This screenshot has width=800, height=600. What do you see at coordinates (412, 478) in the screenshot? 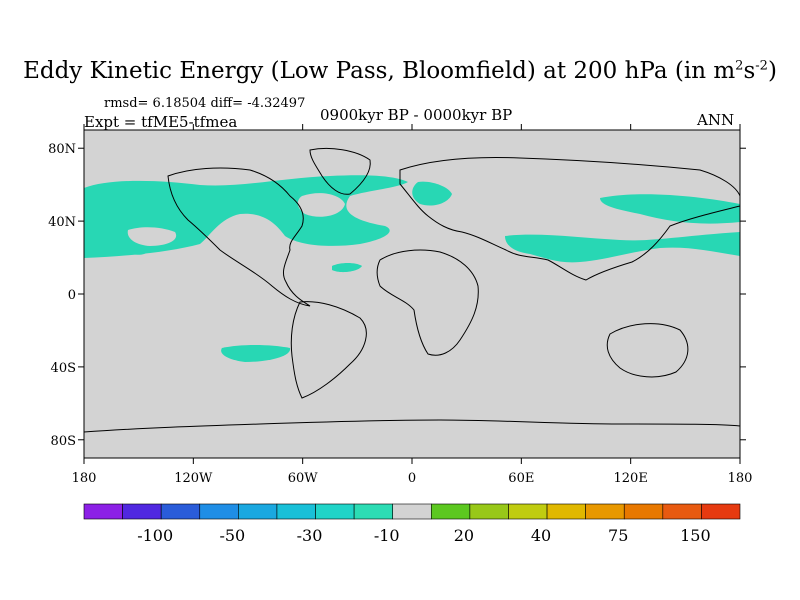
I see `lon-tick-label: 0` at bounding box center [412, 478].